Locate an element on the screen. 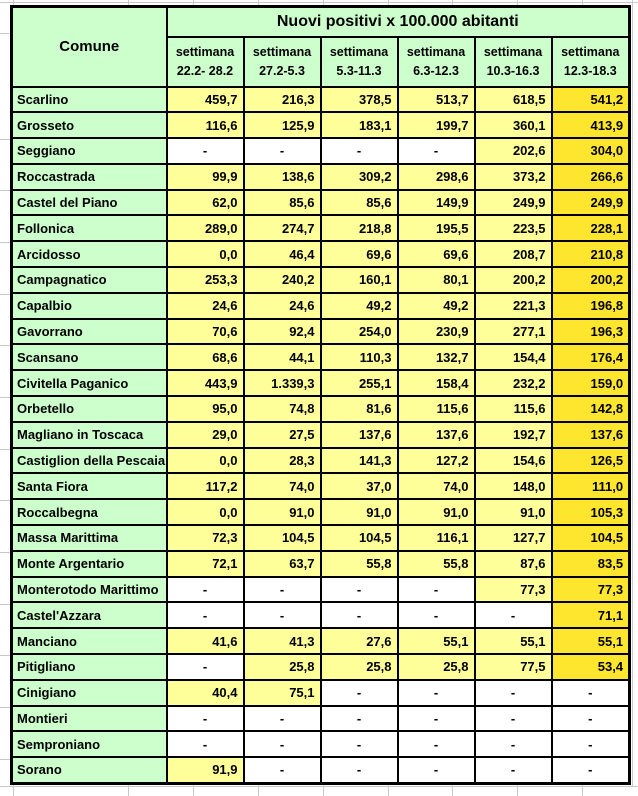 This screenshot has width=638, height=796. comune-cell: Roccastrada is located at coordinates (89, 176).